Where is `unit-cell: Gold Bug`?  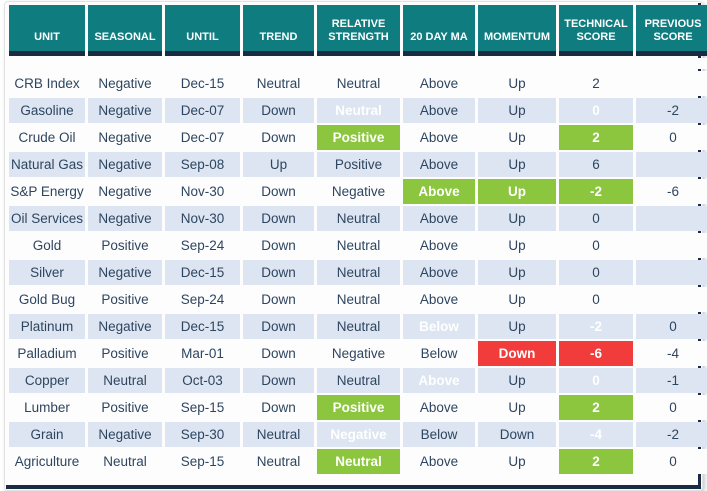
unit-cell: Gold Bug is located at coordinates (47, 299).